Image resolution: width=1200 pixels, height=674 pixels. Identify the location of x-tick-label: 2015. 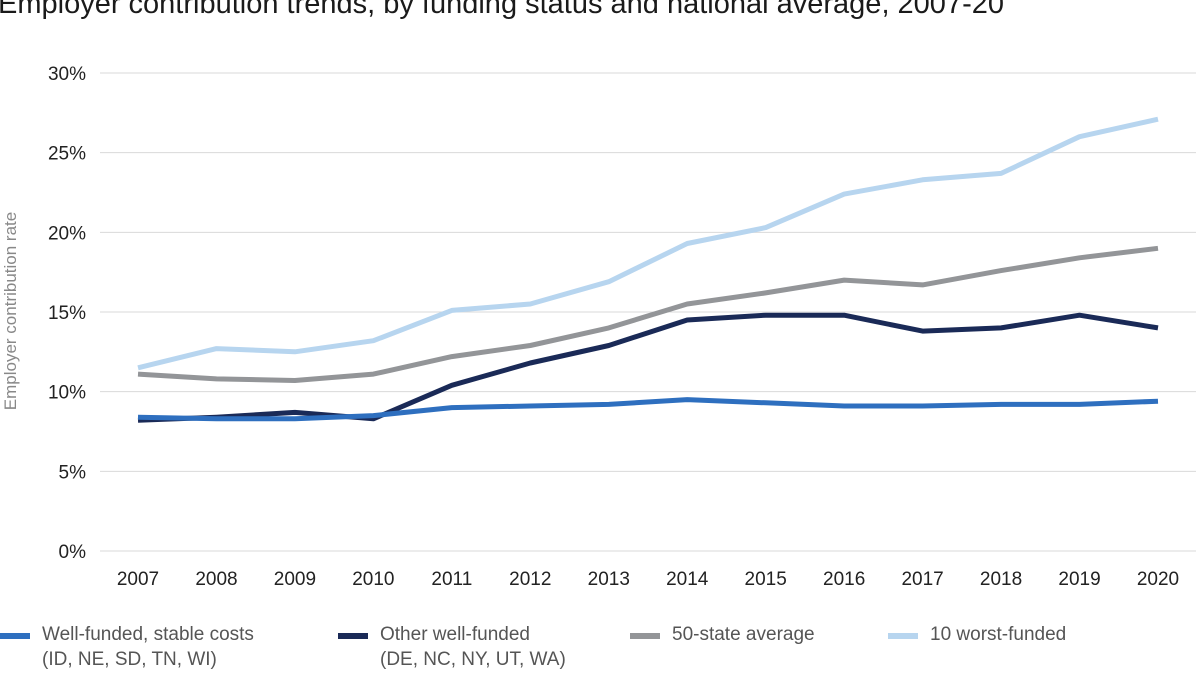
(766, 579).